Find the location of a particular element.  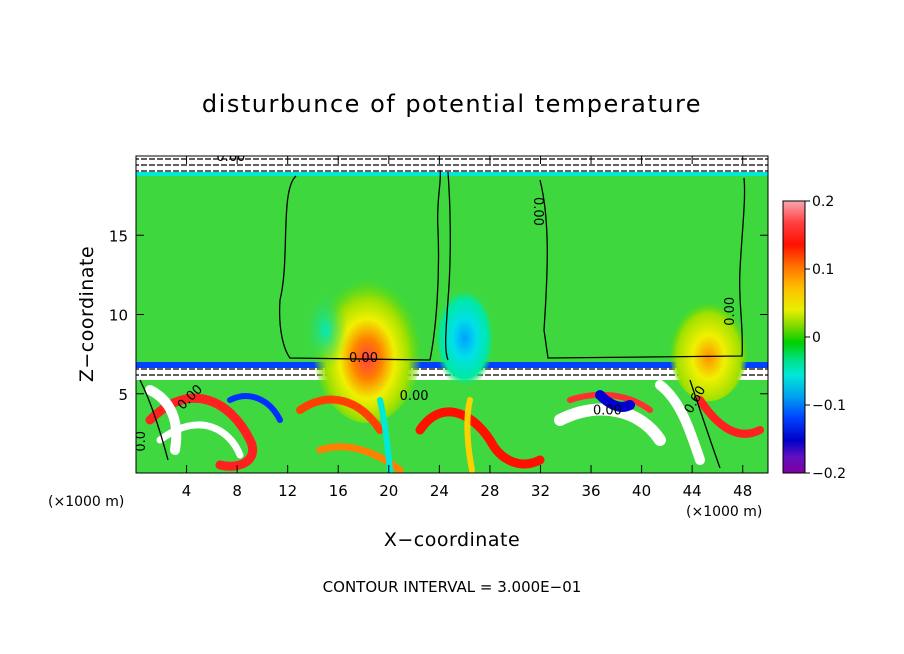

x-tick-label: 36 is located at coordinates (590, 491).